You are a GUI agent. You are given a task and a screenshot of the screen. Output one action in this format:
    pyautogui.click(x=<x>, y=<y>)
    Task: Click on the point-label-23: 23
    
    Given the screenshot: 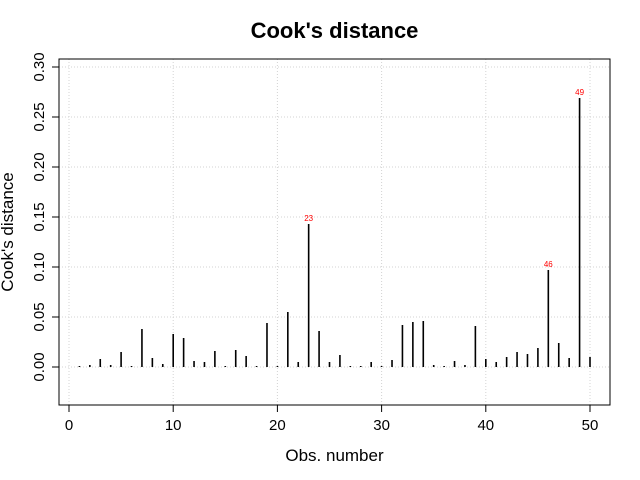 What is the action you would take?
    pyautogui.click(x=308, y=218)
    